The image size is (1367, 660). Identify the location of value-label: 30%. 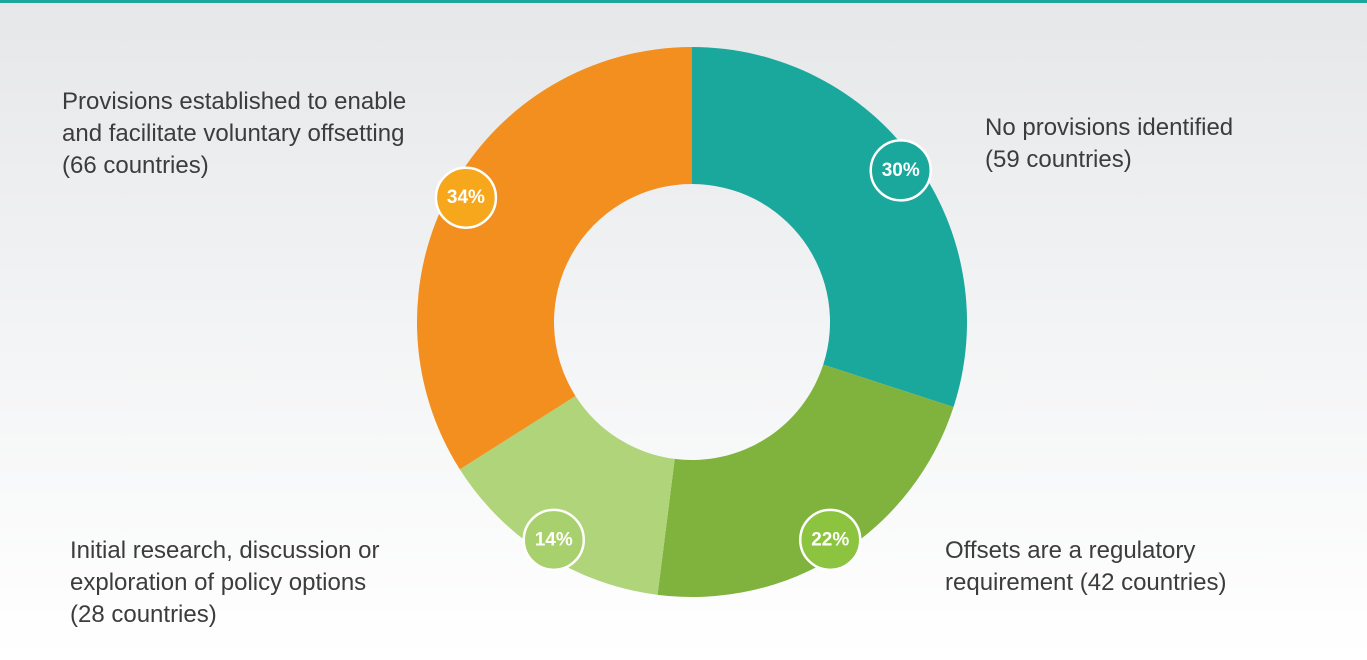
(901, 170).